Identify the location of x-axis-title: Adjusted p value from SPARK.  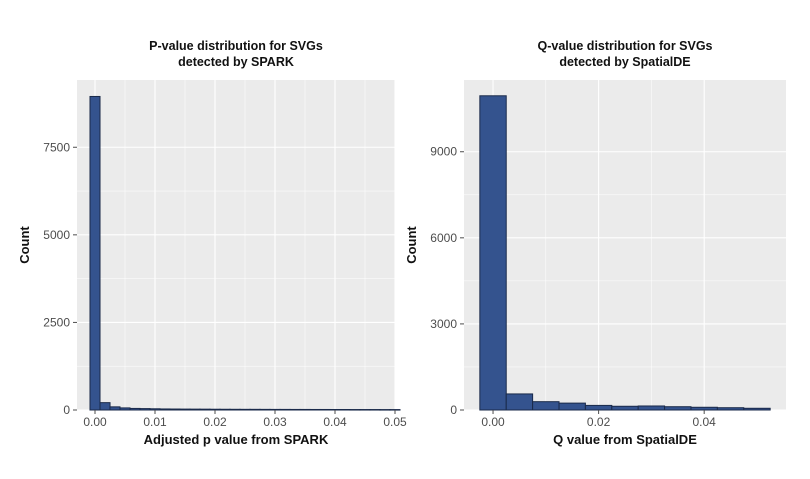
(236, 439).